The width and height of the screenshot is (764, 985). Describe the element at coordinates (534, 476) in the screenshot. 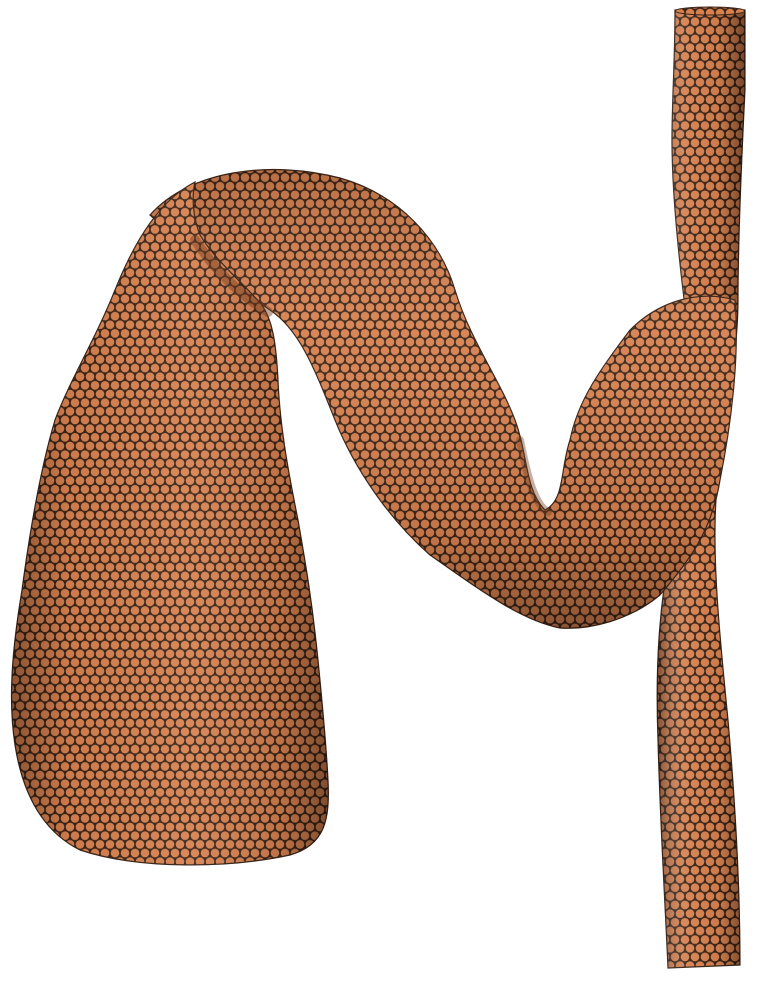

I see `inner-bend-shadow` at that location.